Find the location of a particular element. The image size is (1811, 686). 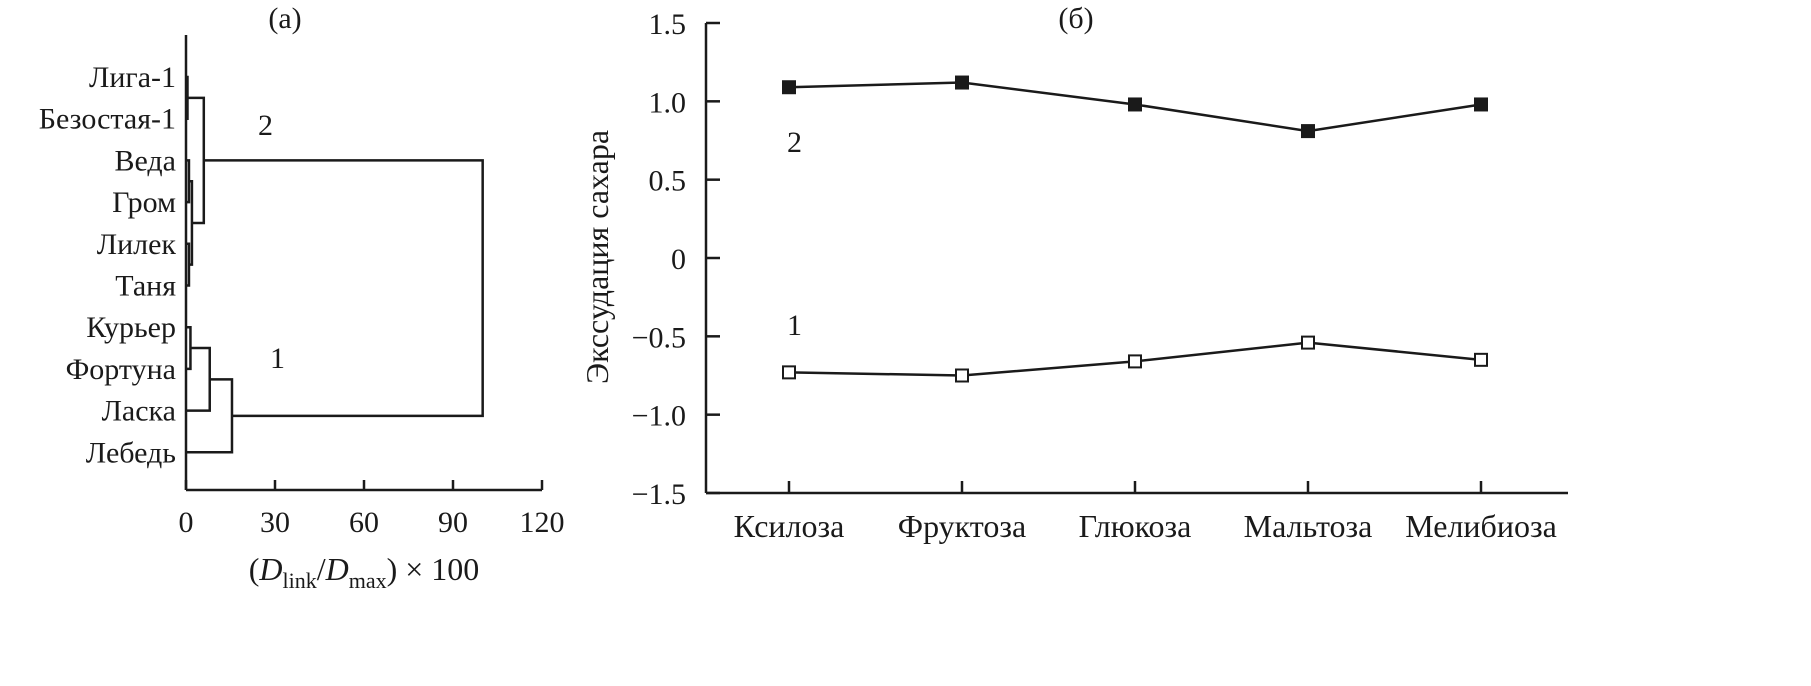

cluster-label-1: 1 is located at coordinates (277, 358).